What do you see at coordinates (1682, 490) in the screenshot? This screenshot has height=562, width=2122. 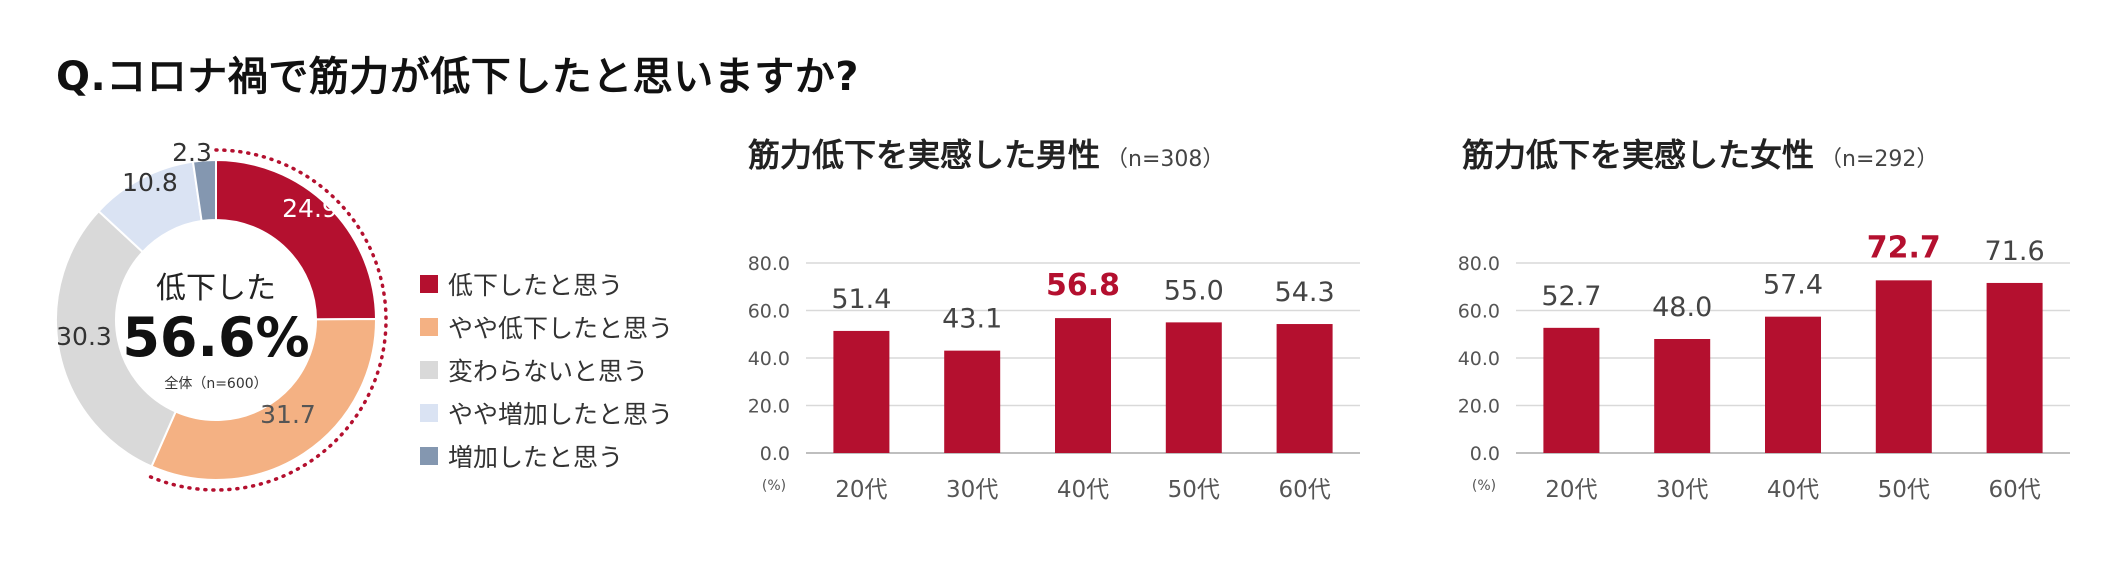 I see `female-category-1: 30代` at bounding box center [1682, 490].